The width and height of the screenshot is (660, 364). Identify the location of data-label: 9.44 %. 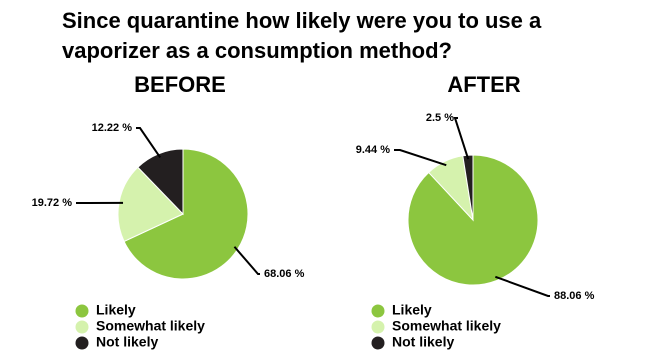
(373, 150).